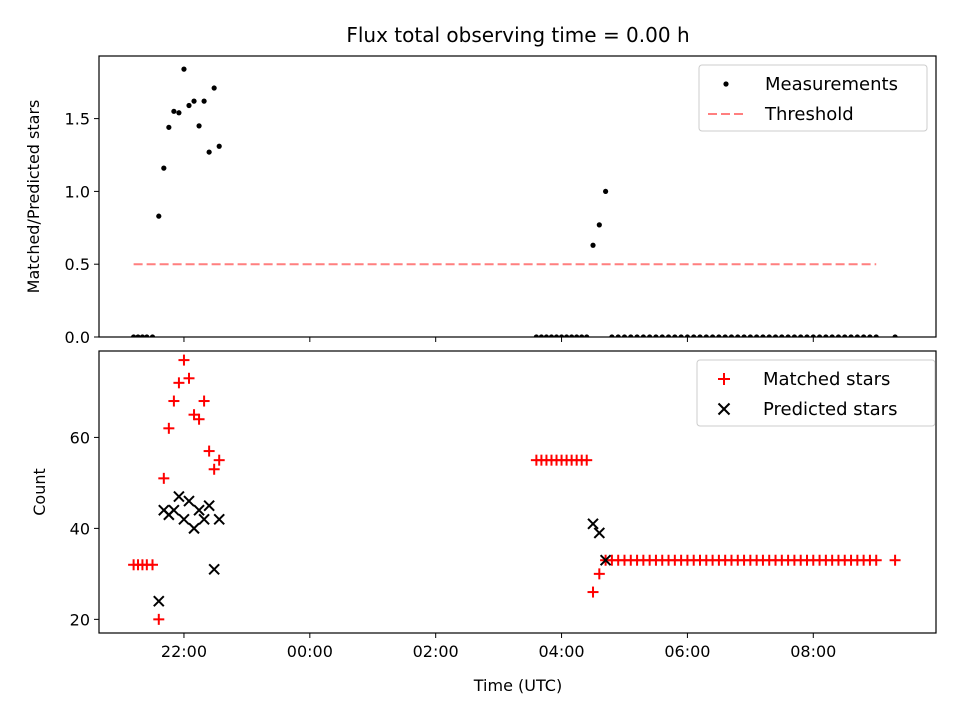  Describe the element at coordinates (77, 264) in the screenshot. I see `y-tick-label: 0.5` at that location.